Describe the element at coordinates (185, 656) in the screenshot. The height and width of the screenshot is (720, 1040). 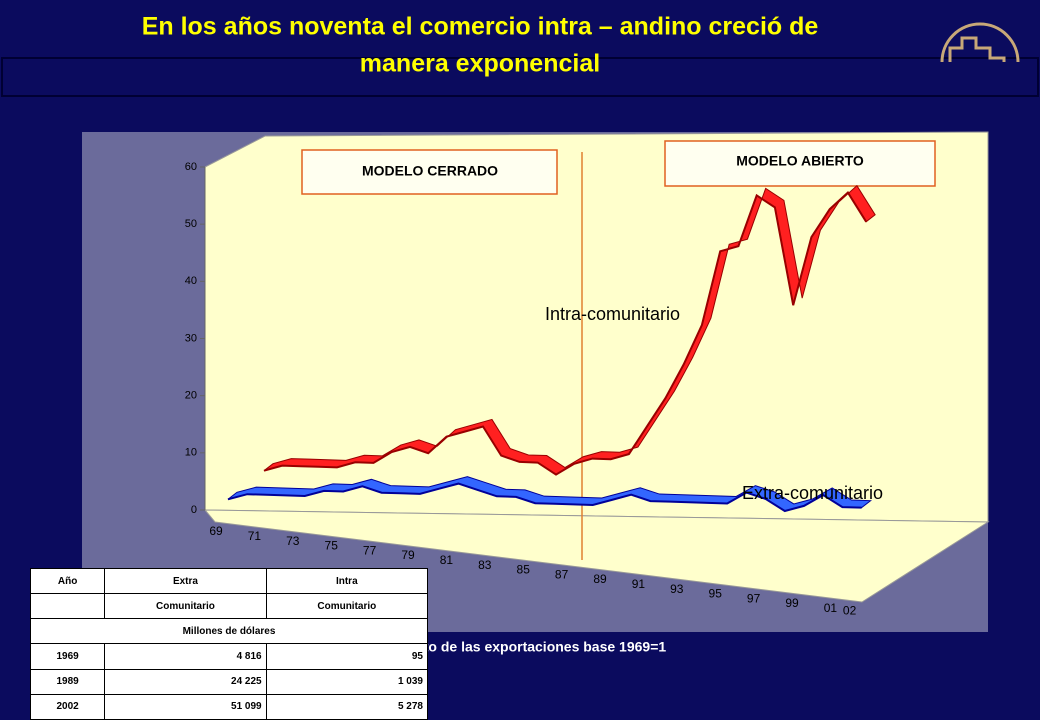
I see `cell: 4 816` at that location.